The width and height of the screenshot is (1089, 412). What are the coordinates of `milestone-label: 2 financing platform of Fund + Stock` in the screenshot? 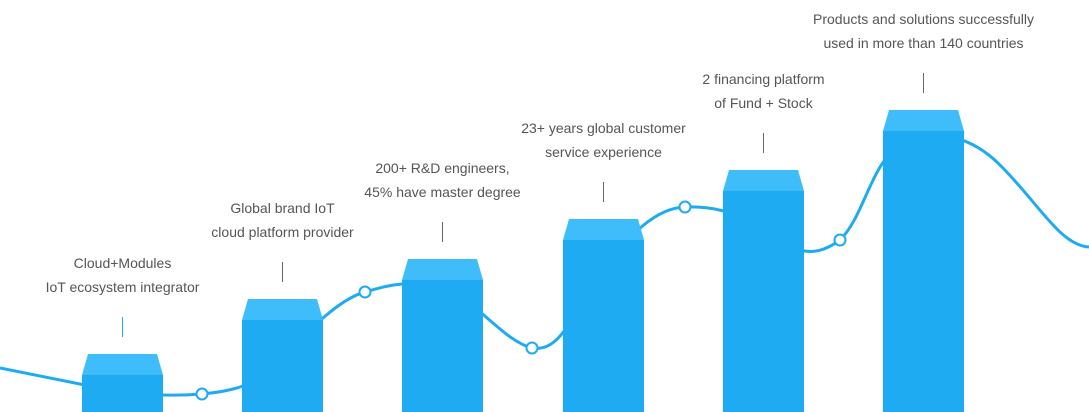 It's located at (764, 91).